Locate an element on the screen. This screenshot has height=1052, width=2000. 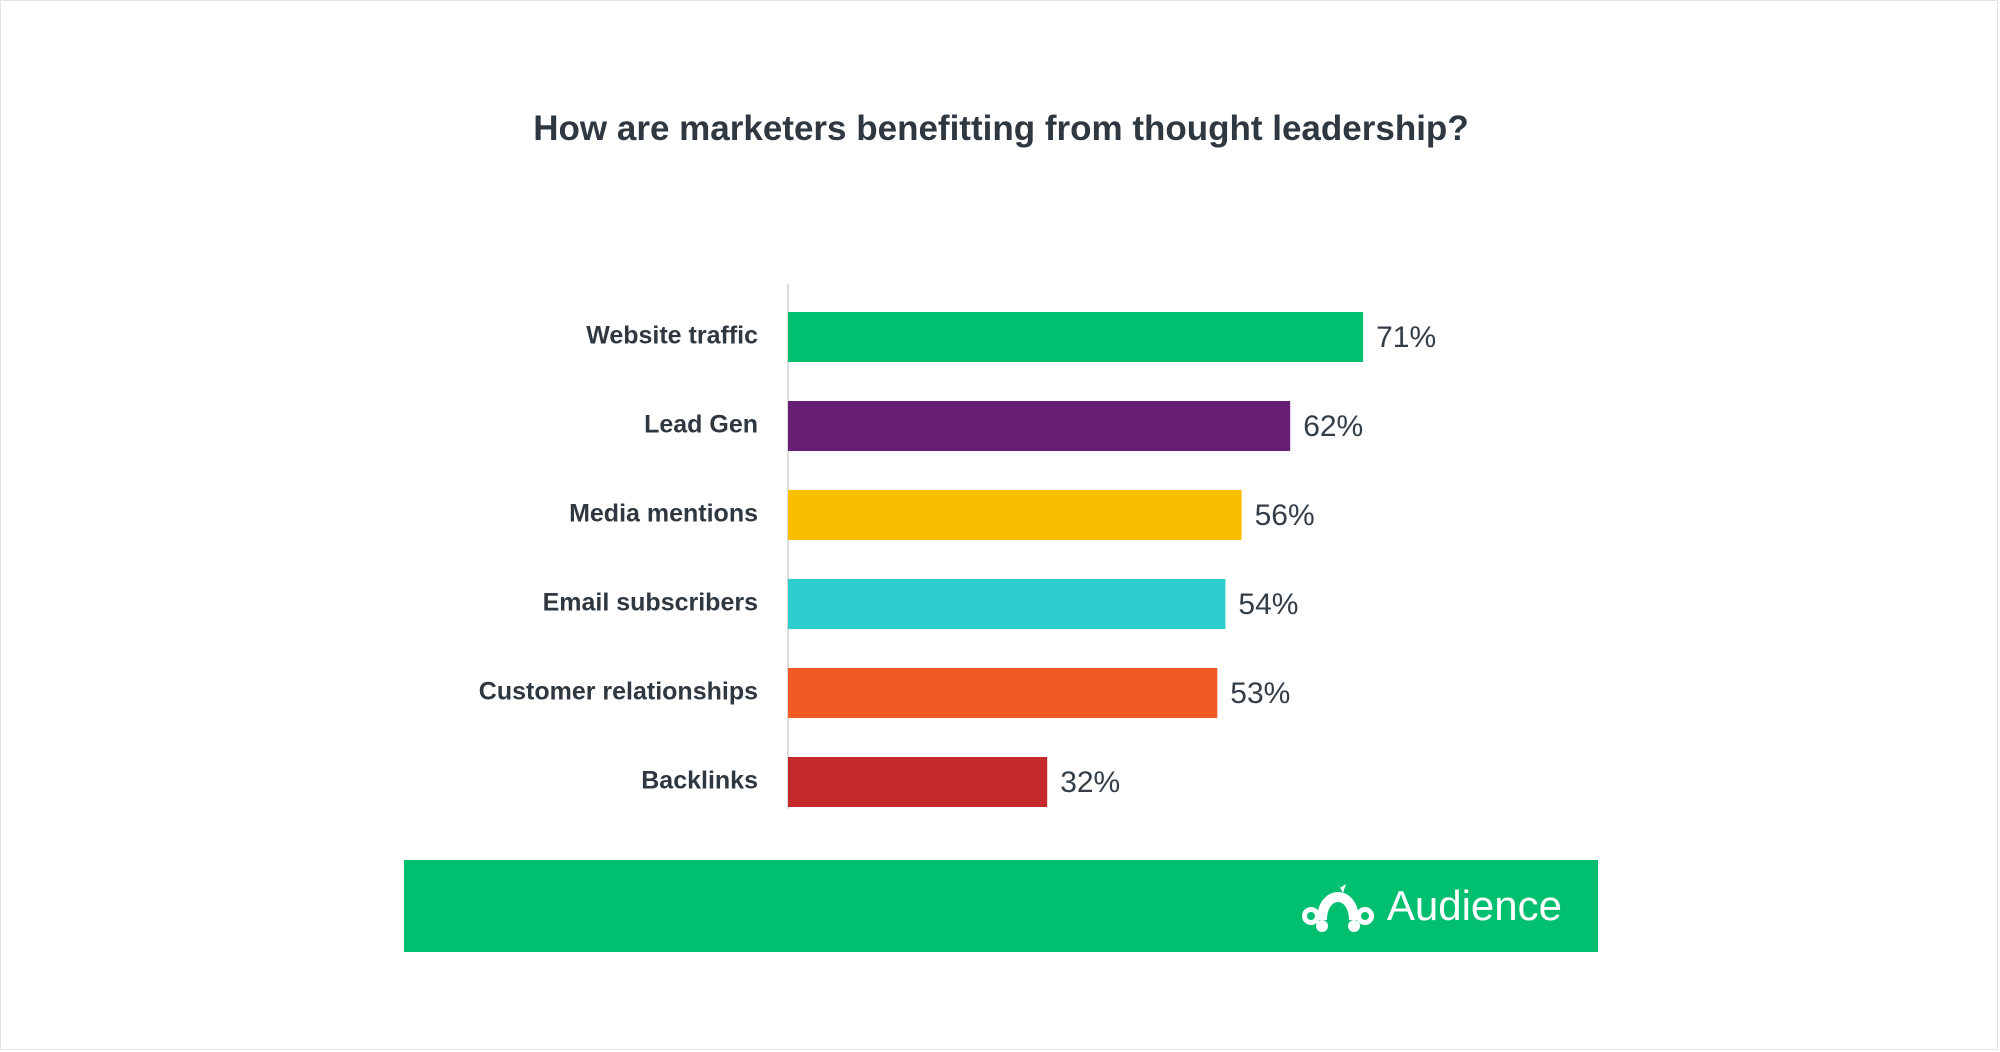
category-label: Backlinks is located at coordinates (699, 781).